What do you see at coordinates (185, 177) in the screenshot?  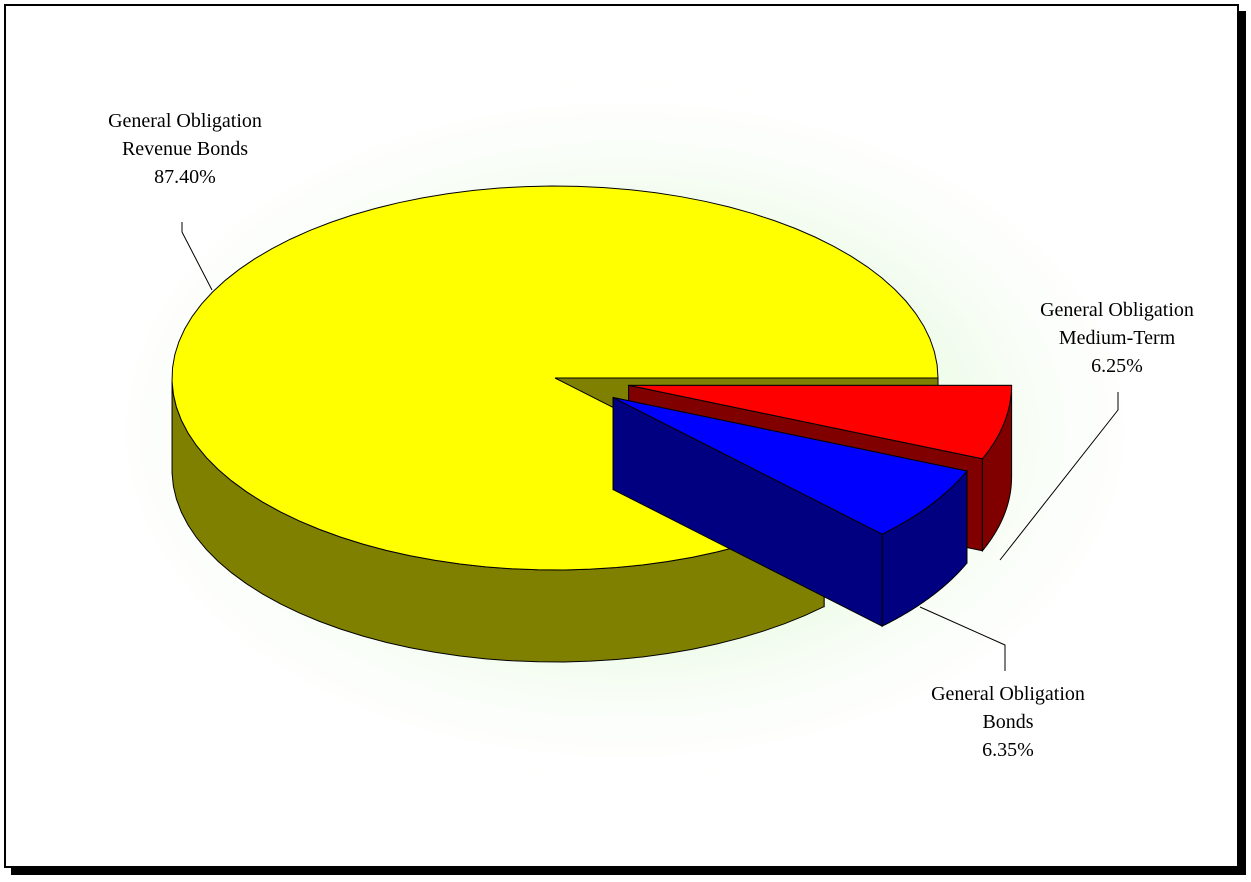 I see `slice-label-line: 87.40%` at bounding box center [185, 177].